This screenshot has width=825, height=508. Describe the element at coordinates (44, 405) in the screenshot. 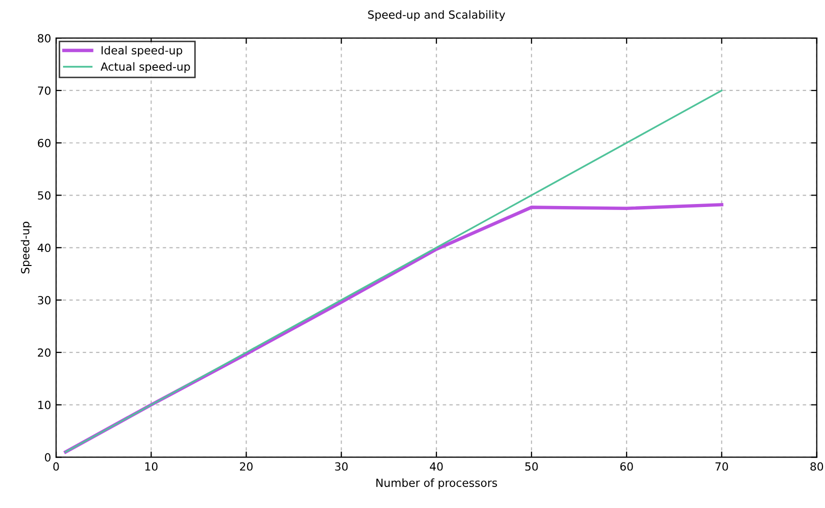

I see `y-tick-label: 10` at that location.